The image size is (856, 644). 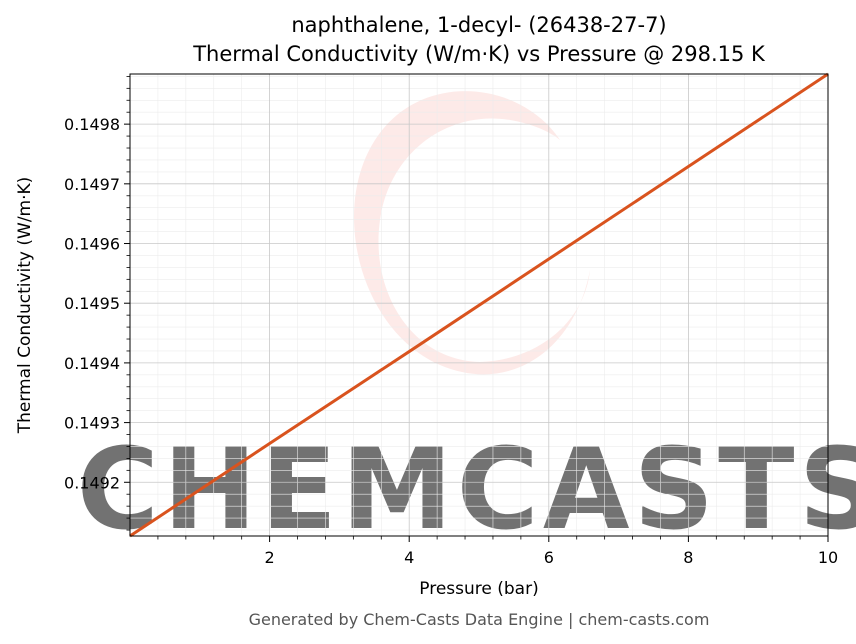 I want to click on x-tick-label: 6, so click(x=549, y=557).